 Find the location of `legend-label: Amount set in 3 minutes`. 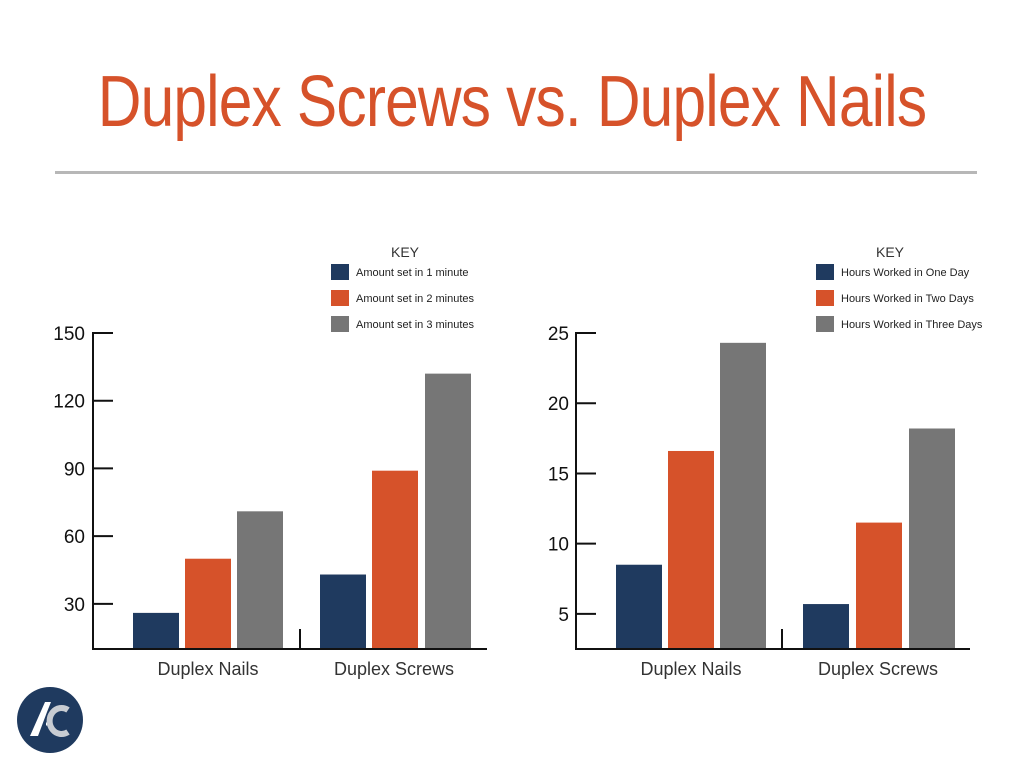

legend-label: Amount set in 3 minutes is located at coordinates (415, 325).